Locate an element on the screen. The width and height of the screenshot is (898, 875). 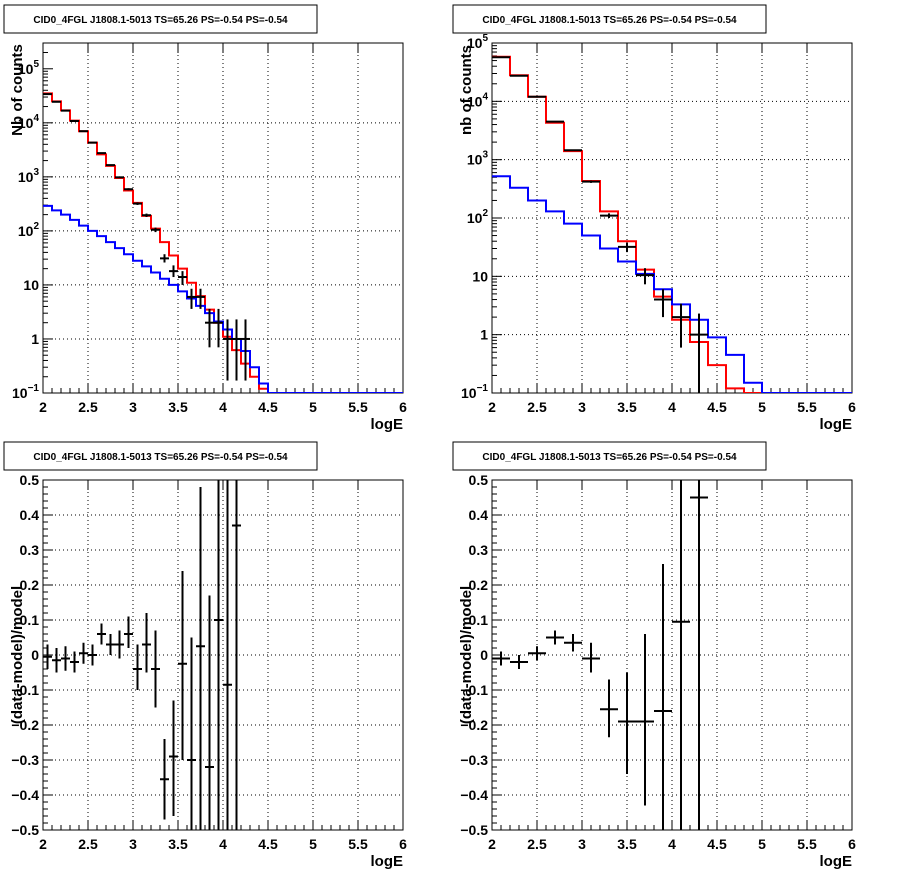
y-tick-label: 10² is located at coordinates (29, 230).